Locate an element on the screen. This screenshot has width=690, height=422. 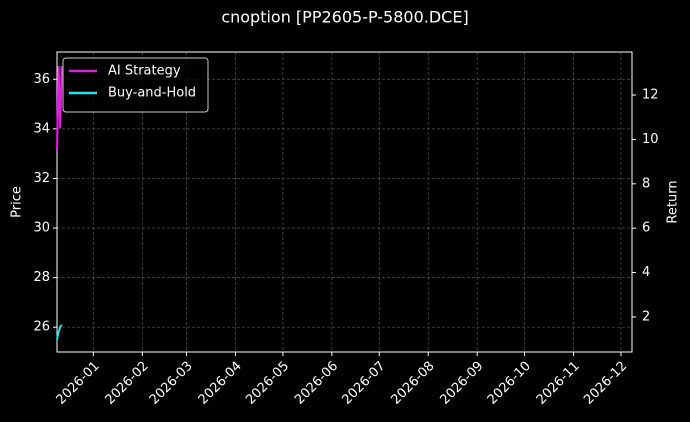
x-tick-label: 2026-04 is located at coordinates (220, 383).